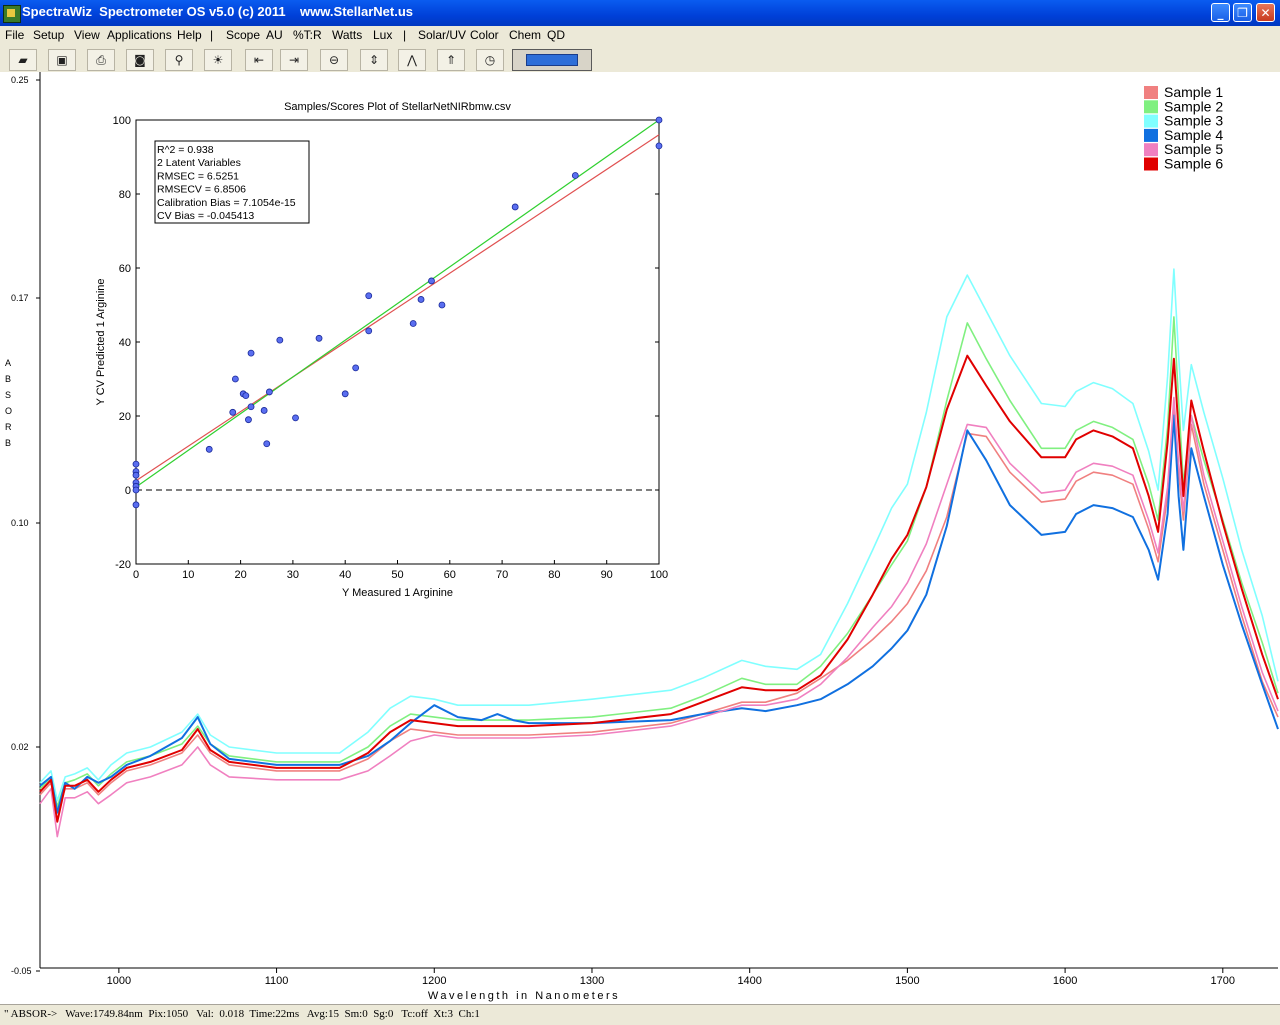 The height and width of the screenshot is (1025, 1280). Describe the element at coordinates (525, 35) in the screenshot. I see `menu-chem: Chem` at that location.